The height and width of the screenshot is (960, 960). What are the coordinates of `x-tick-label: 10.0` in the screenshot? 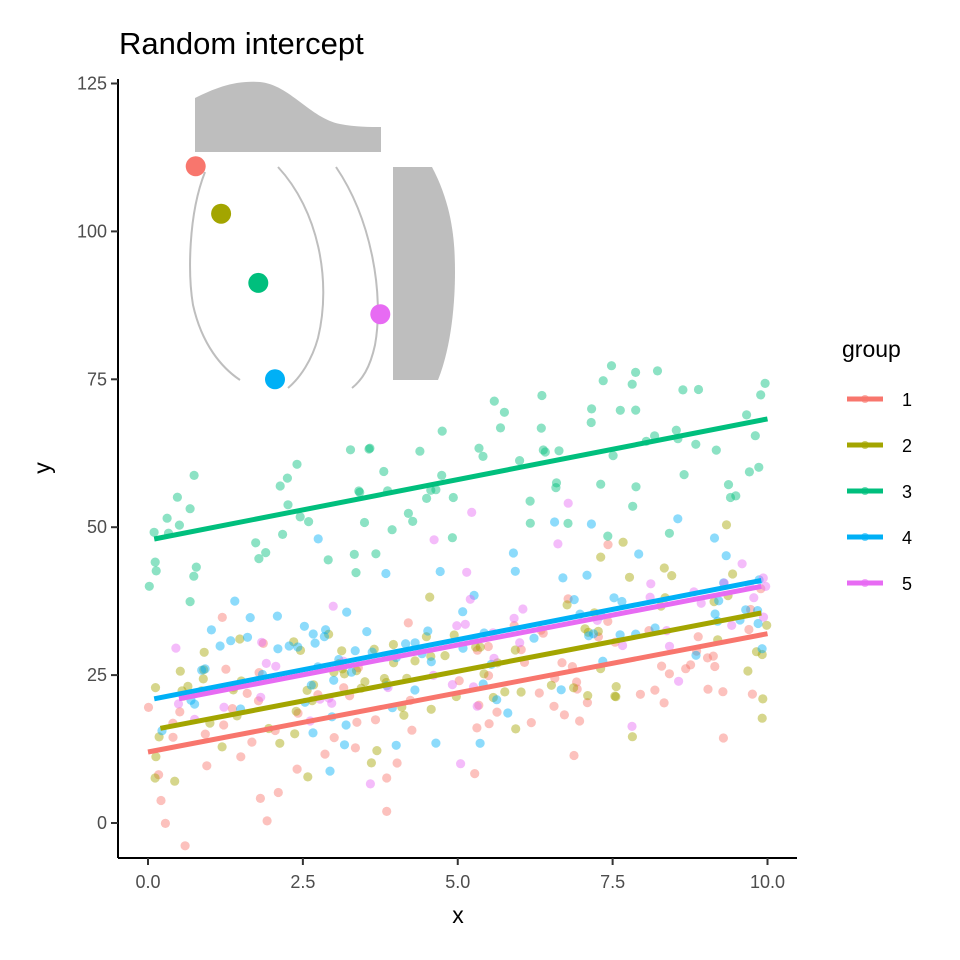 It's located at (767, 882).